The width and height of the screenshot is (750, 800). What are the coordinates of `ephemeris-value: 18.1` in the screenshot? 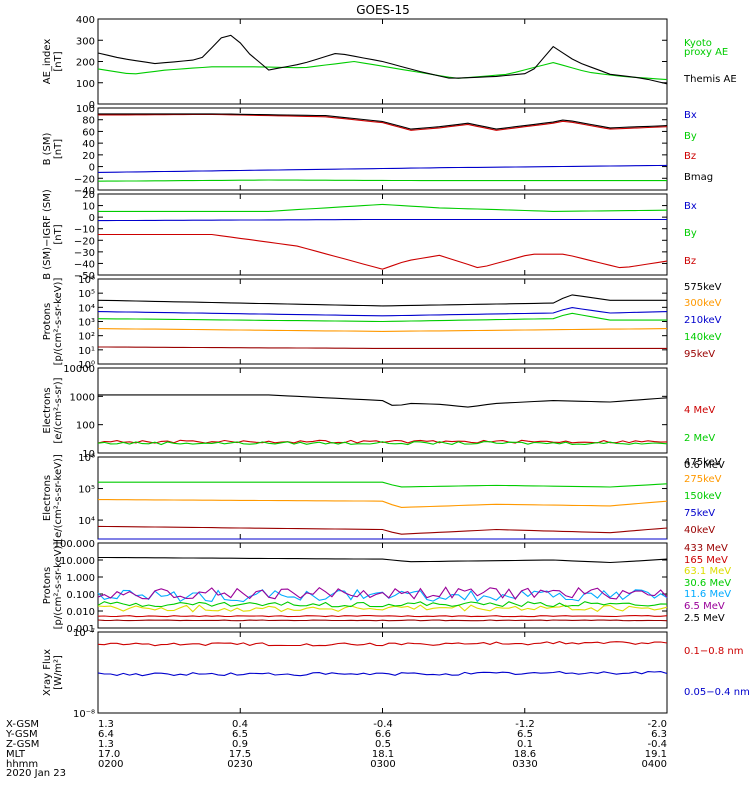 It's located at (383, 754).